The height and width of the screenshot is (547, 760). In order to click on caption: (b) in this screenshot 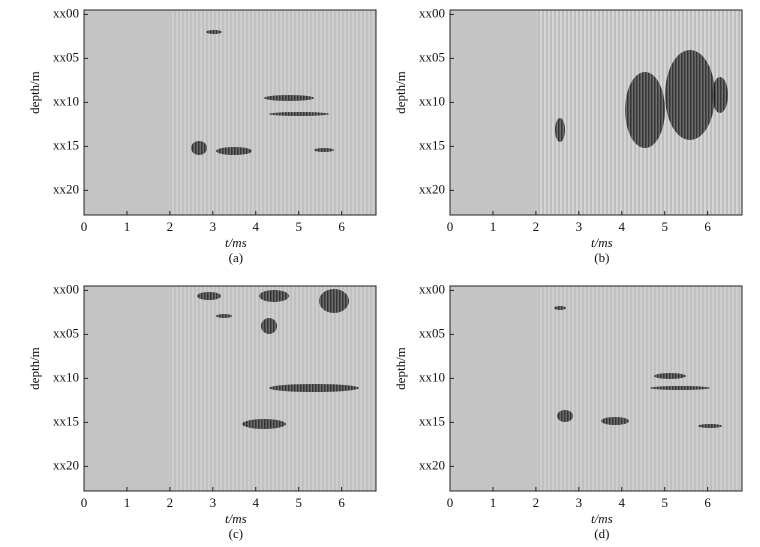, I will do `click(601, 257)`.